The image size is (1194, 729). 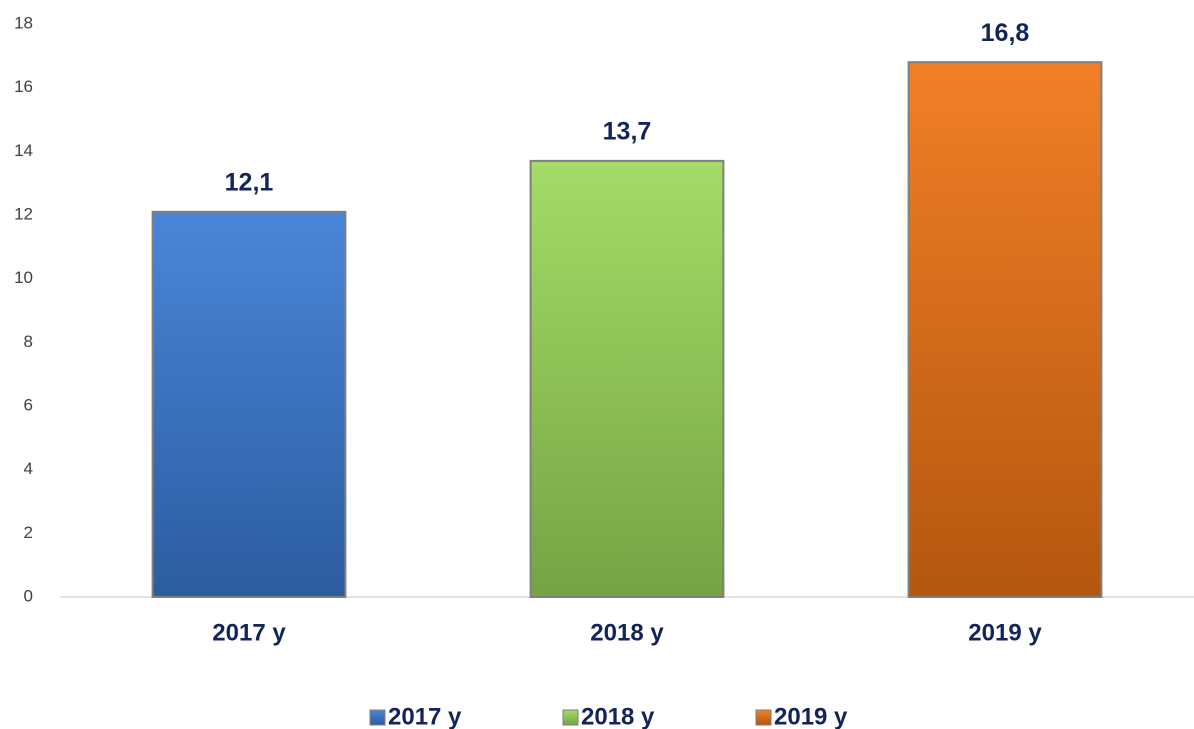 I want to click on data-label: 13,7, so click(x=627, y=131).